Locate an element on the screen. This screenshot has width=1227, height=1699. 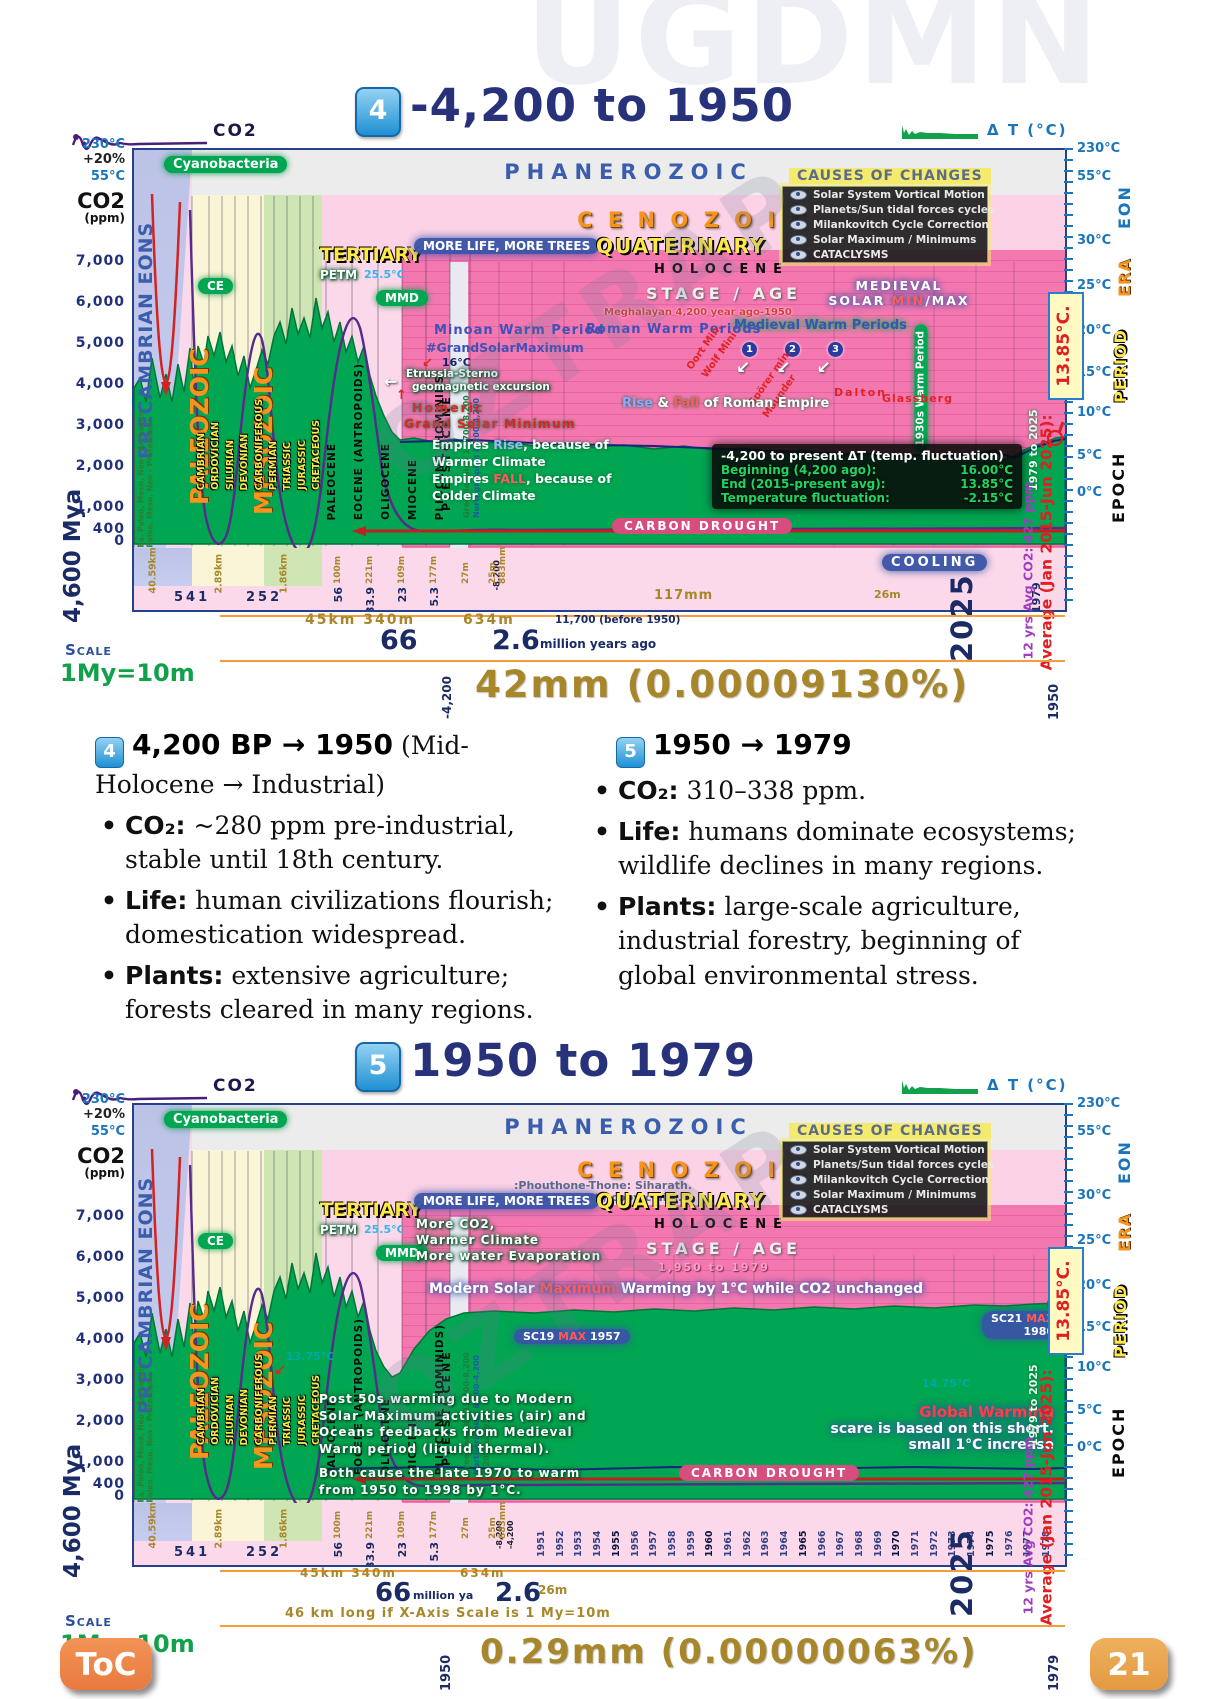
precambrian-row-2: Ea. Paleo, Meso, Neo - Archaean is located at coordinates (141, 479).